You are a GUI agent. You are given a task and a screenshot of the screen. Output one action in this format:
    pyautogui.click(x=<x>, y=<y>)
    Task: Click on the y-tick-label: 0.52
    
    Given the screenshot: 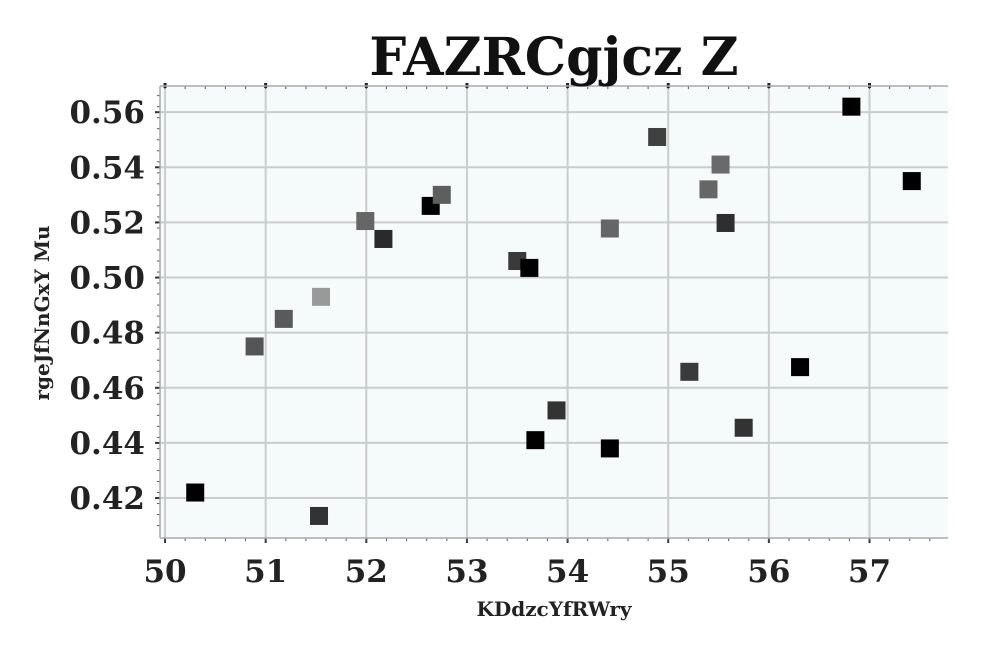 What is the action you would take?
    pyautogui.click(x=107, y=223)
    